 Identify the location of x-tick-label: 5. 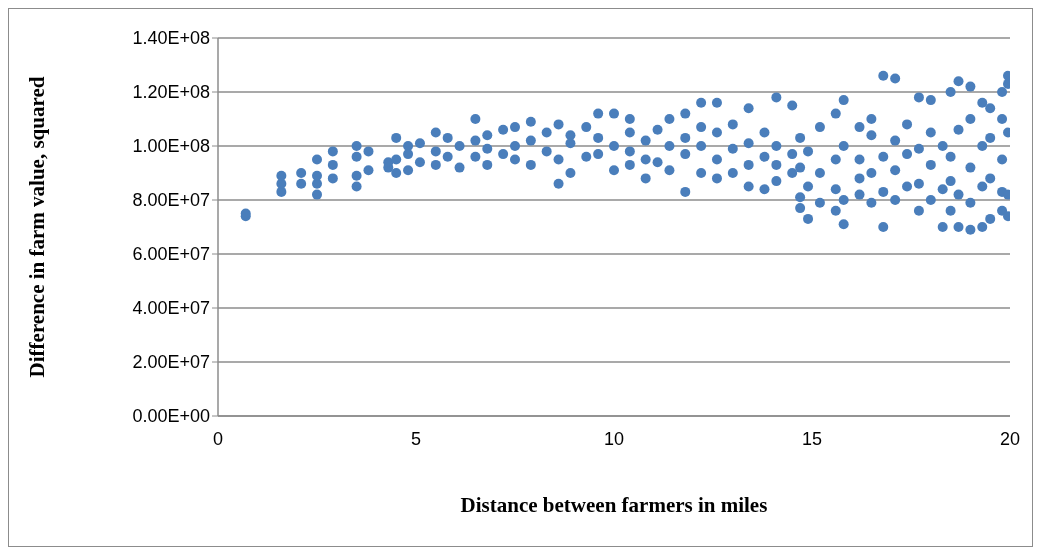
(416, 438).